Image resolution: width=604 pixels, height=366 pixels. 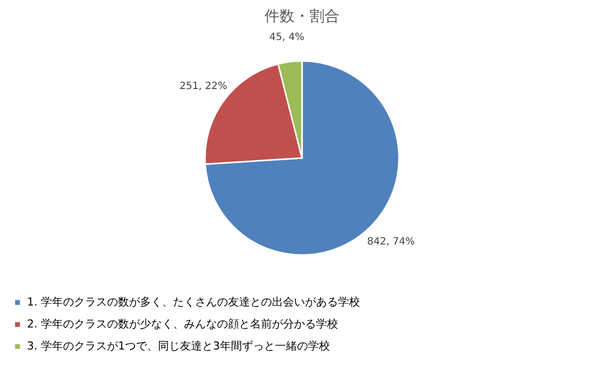 I want to click on data-label: 251, 22%, so click(x=204, y=86).